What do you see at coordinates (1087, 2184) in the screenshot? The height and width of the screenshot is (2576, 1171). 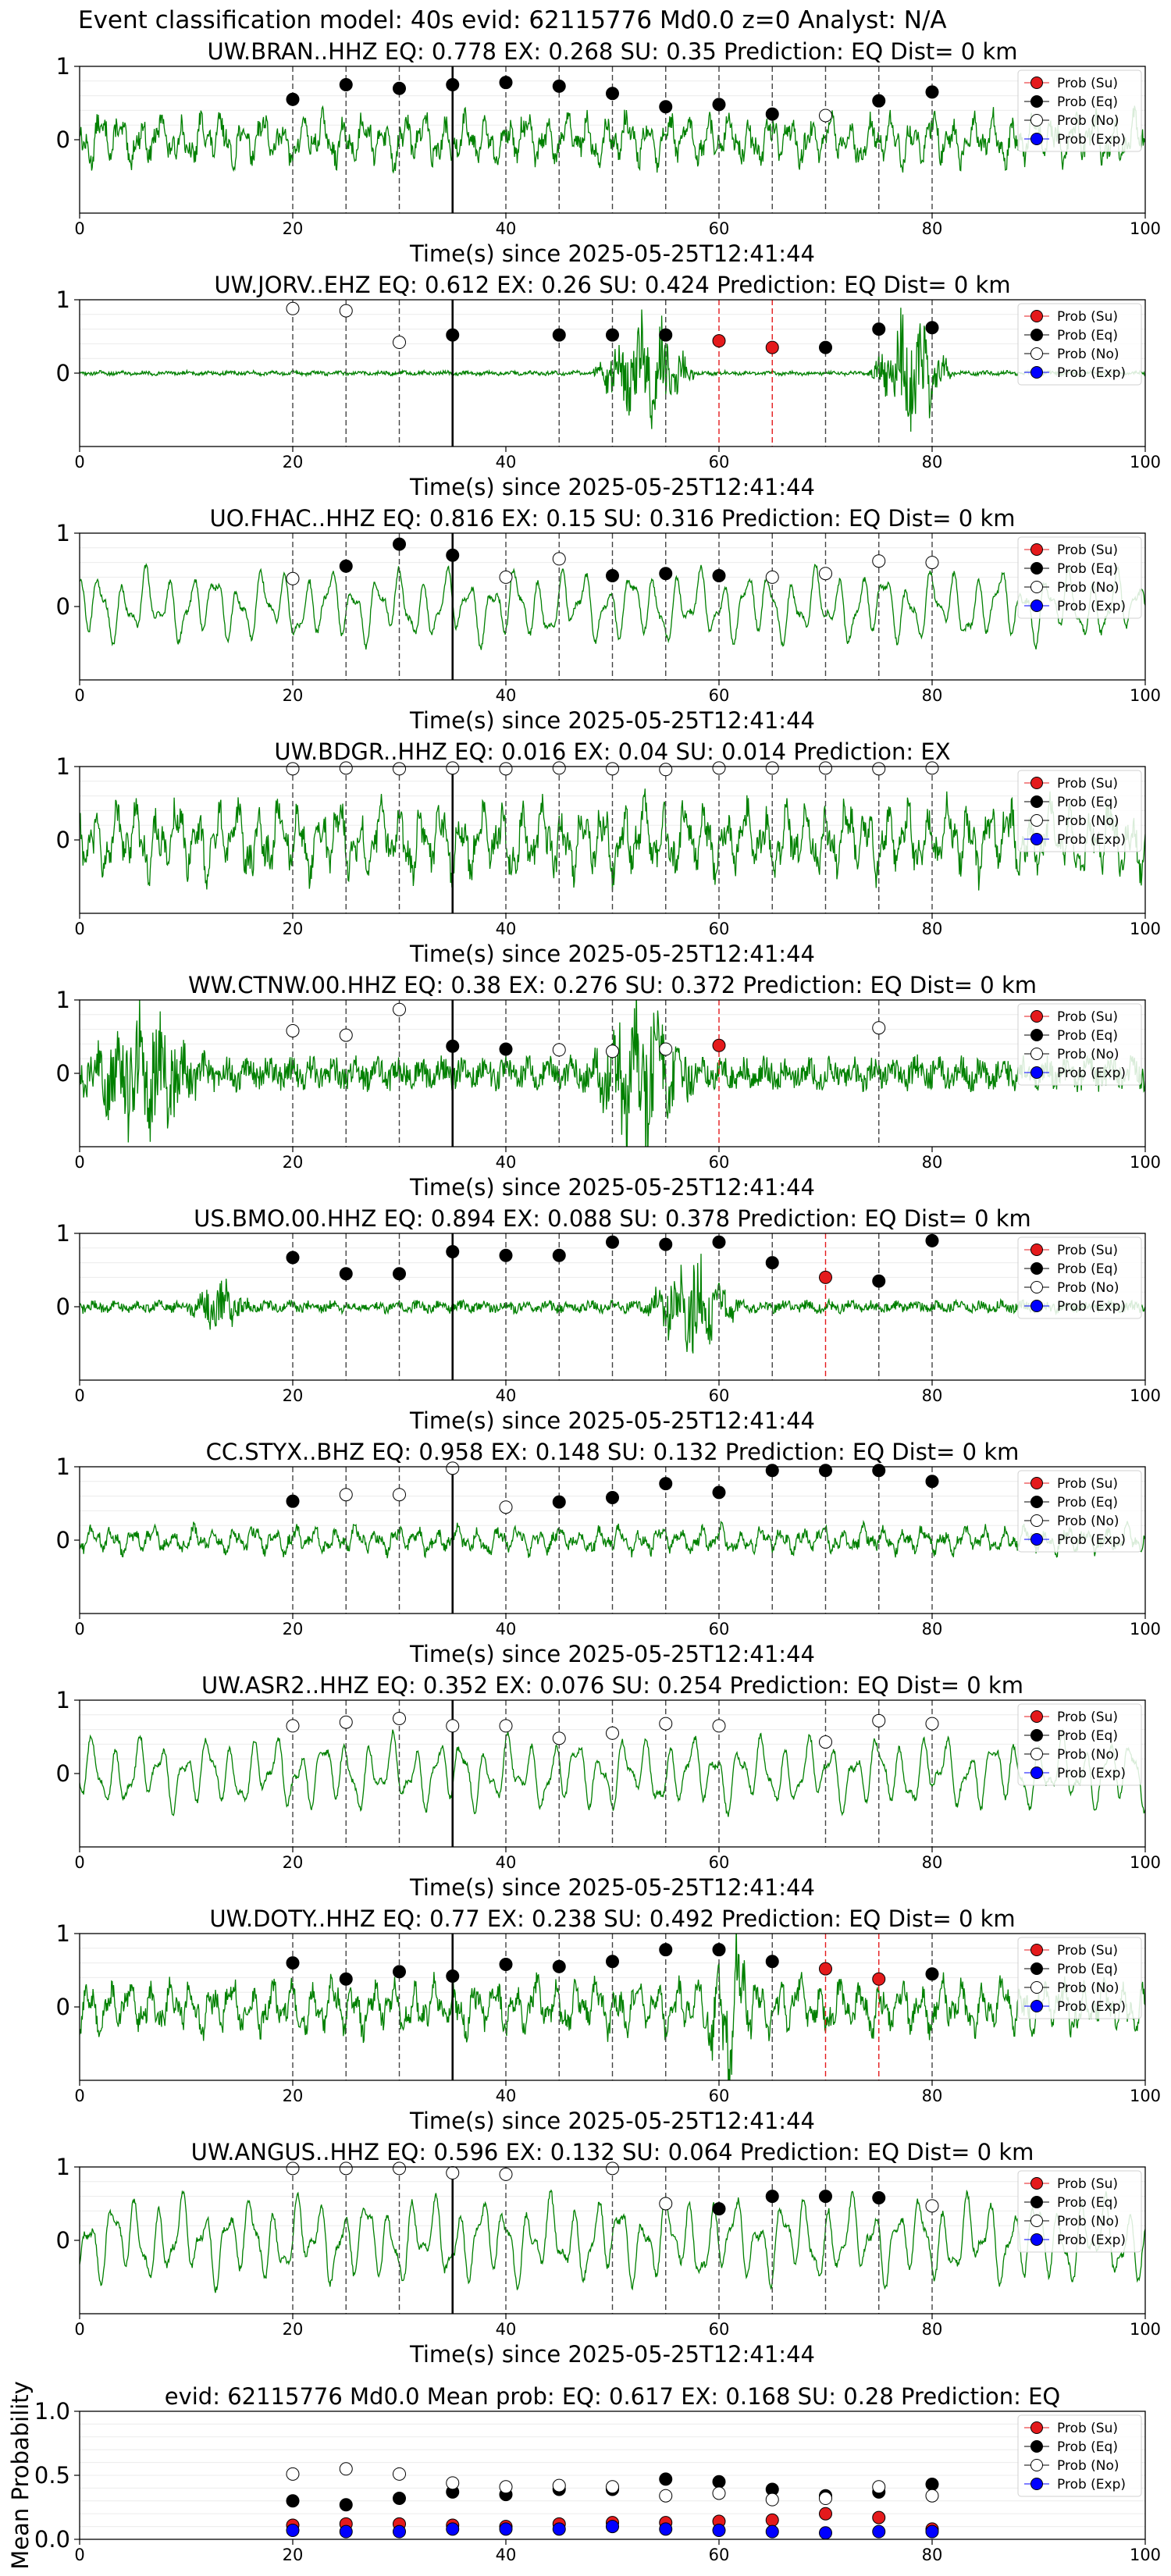 I see `legend-label: Prob (Su)` at bounding box center [1087, 2184].